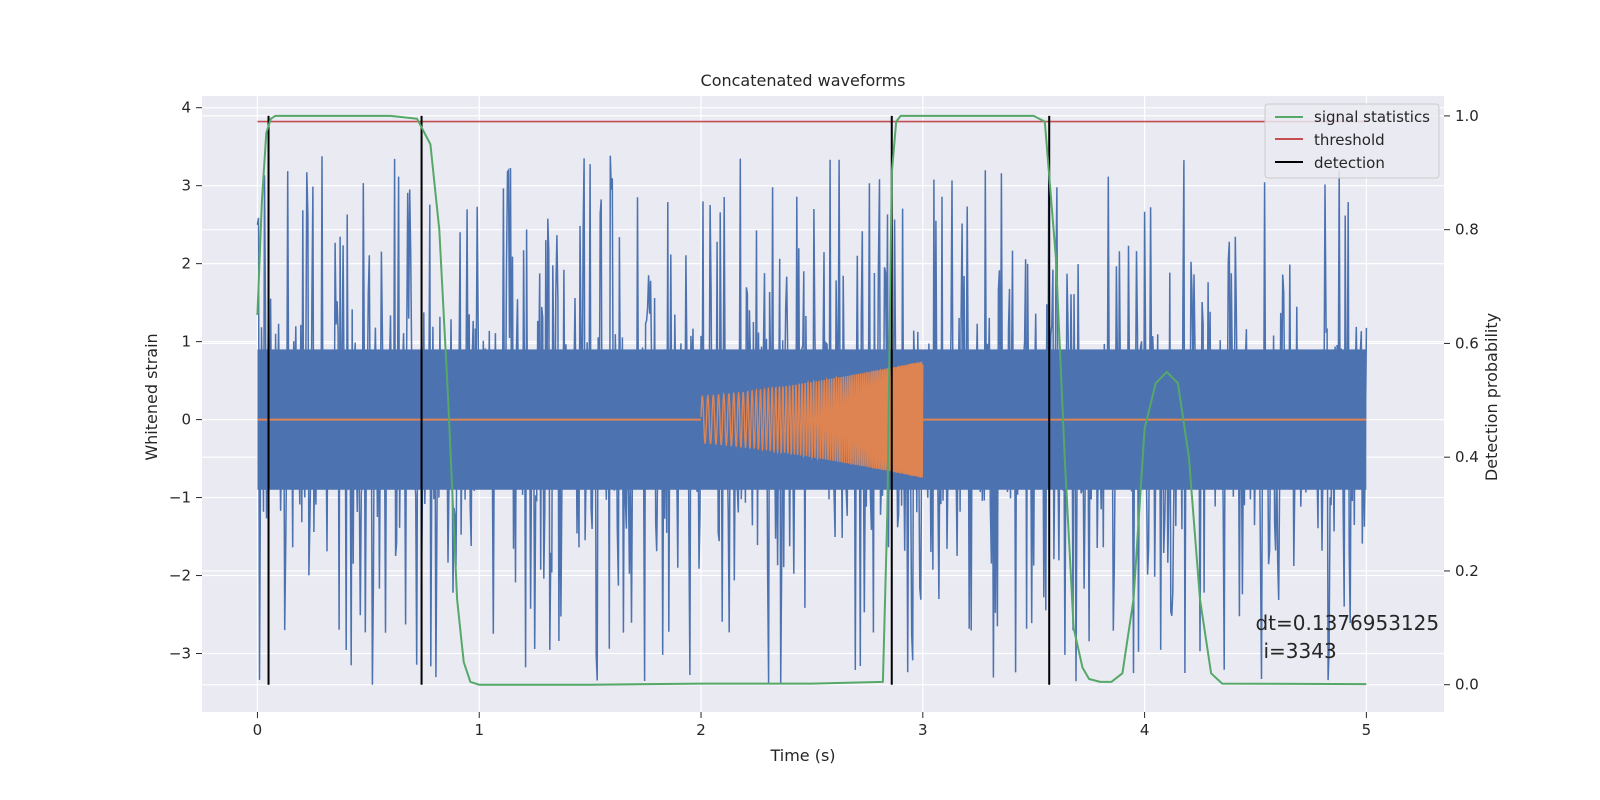 The width and height of the screenshot is (1600, 800). Describe the element at coordinates (180, 654) in the screenshot. I see `y-left-tick-label-0: −3` at that location.